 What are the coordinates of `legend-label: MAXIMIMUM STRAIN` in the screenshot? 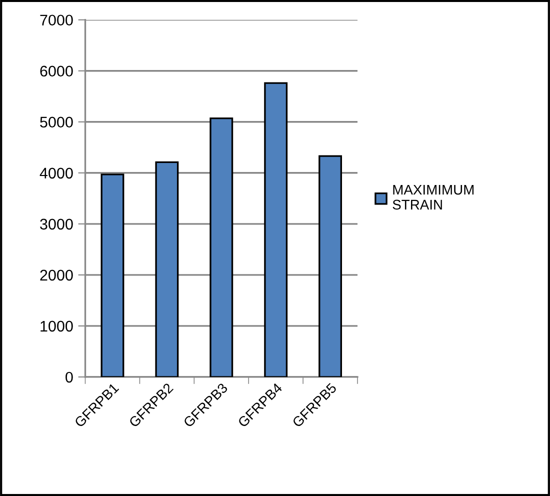 It's located at (433, 197).